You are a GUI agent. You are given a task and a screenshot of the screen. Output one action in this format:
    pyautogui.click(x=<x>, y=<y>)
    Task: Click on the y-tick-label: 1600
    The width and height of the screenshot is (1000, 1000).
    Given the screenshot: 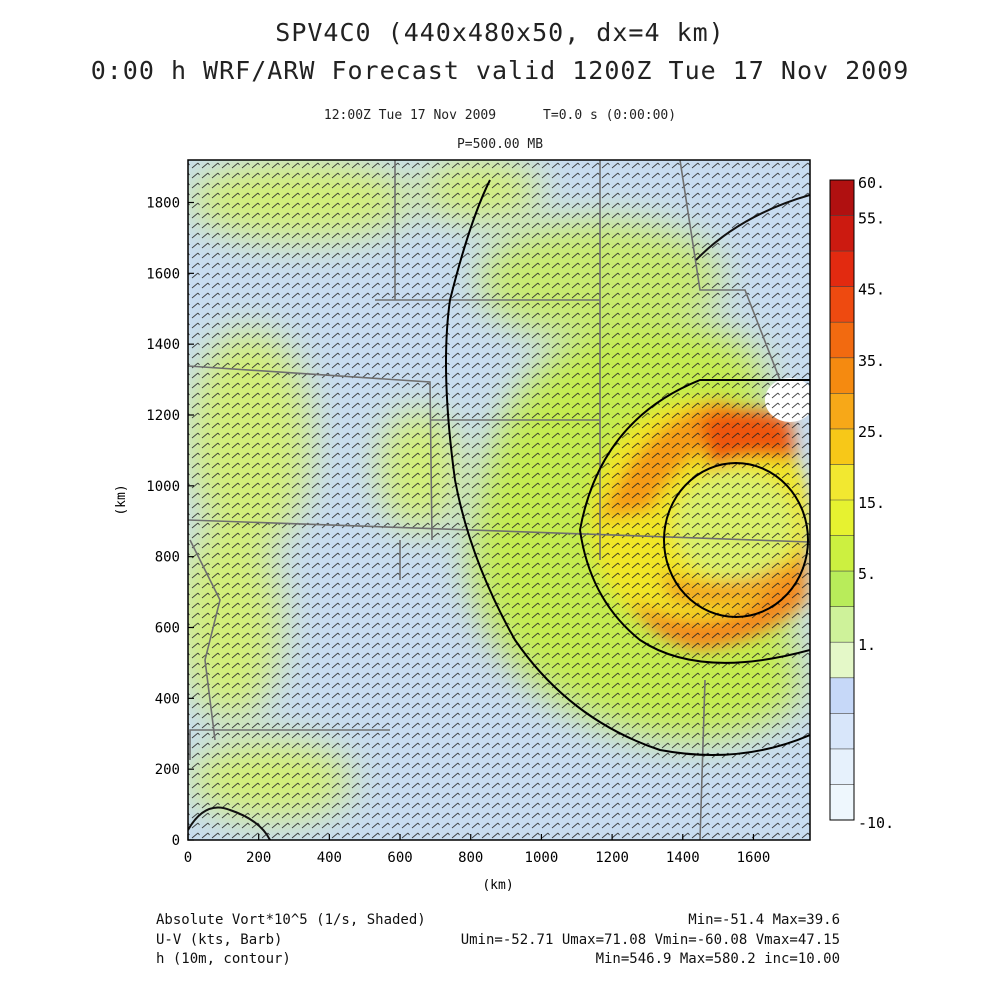 What is the action you would take?
    pyautogui.click(x=163, y=274)
    